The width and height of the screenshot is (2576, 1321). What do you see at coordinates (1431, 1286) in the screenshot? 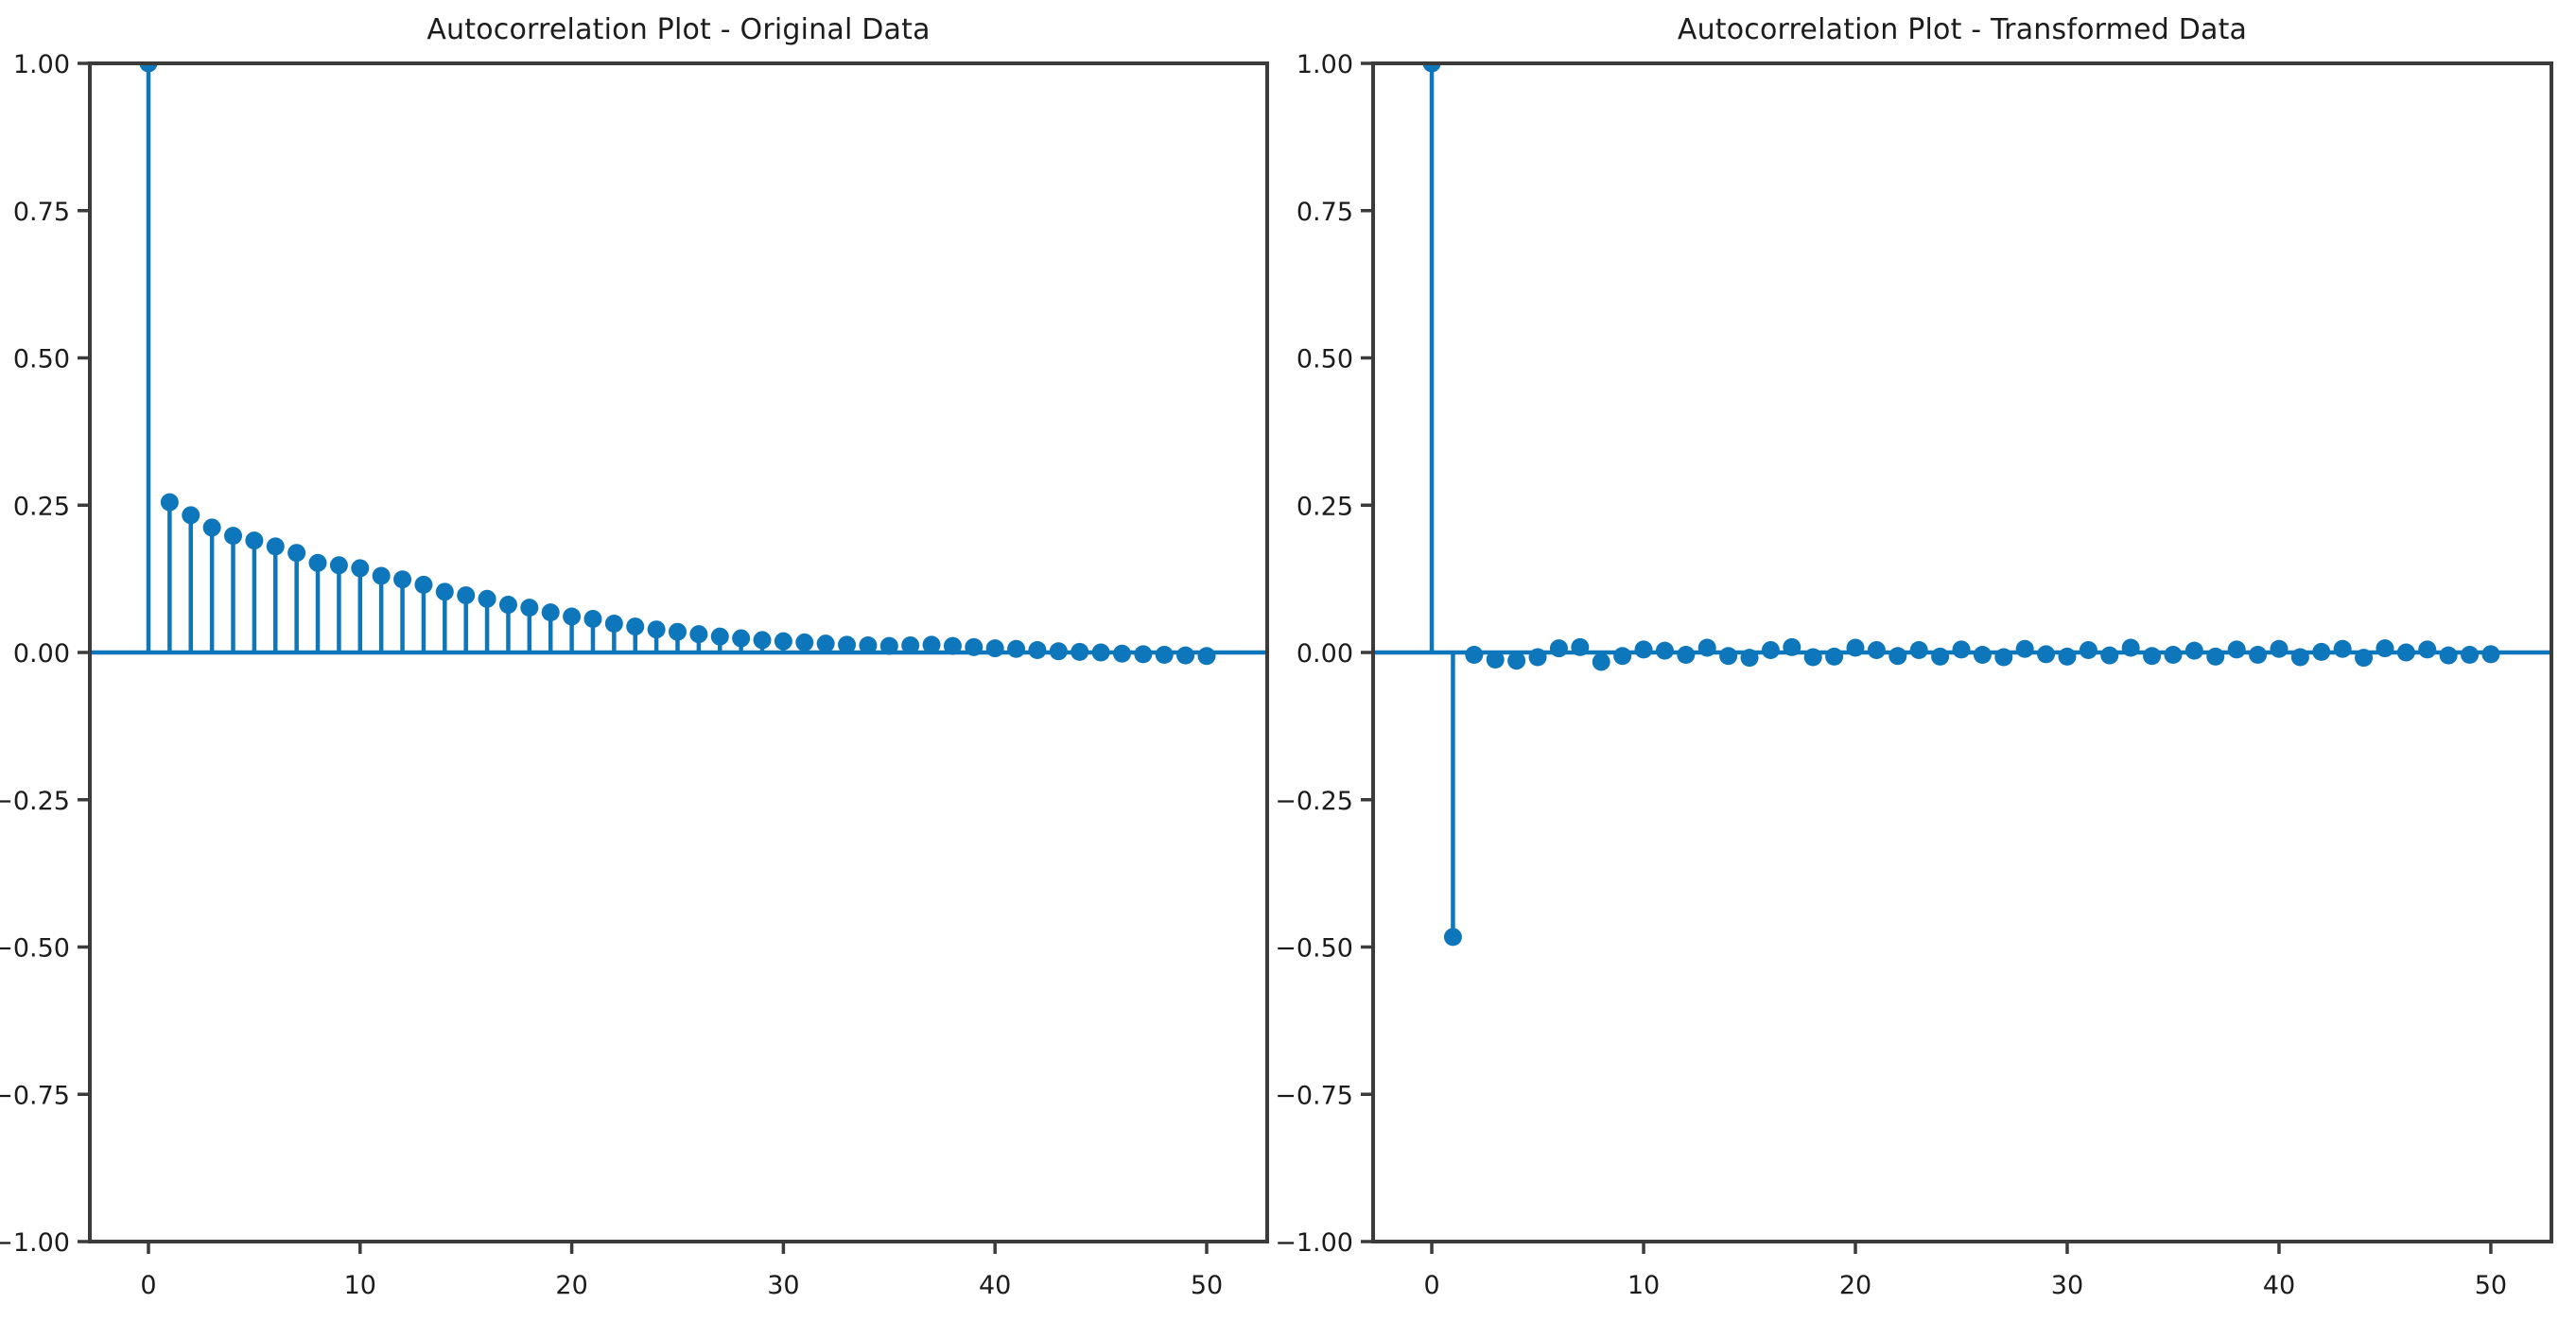
I see `x-tick-label: 0` at bounding box center [1431, 1286].